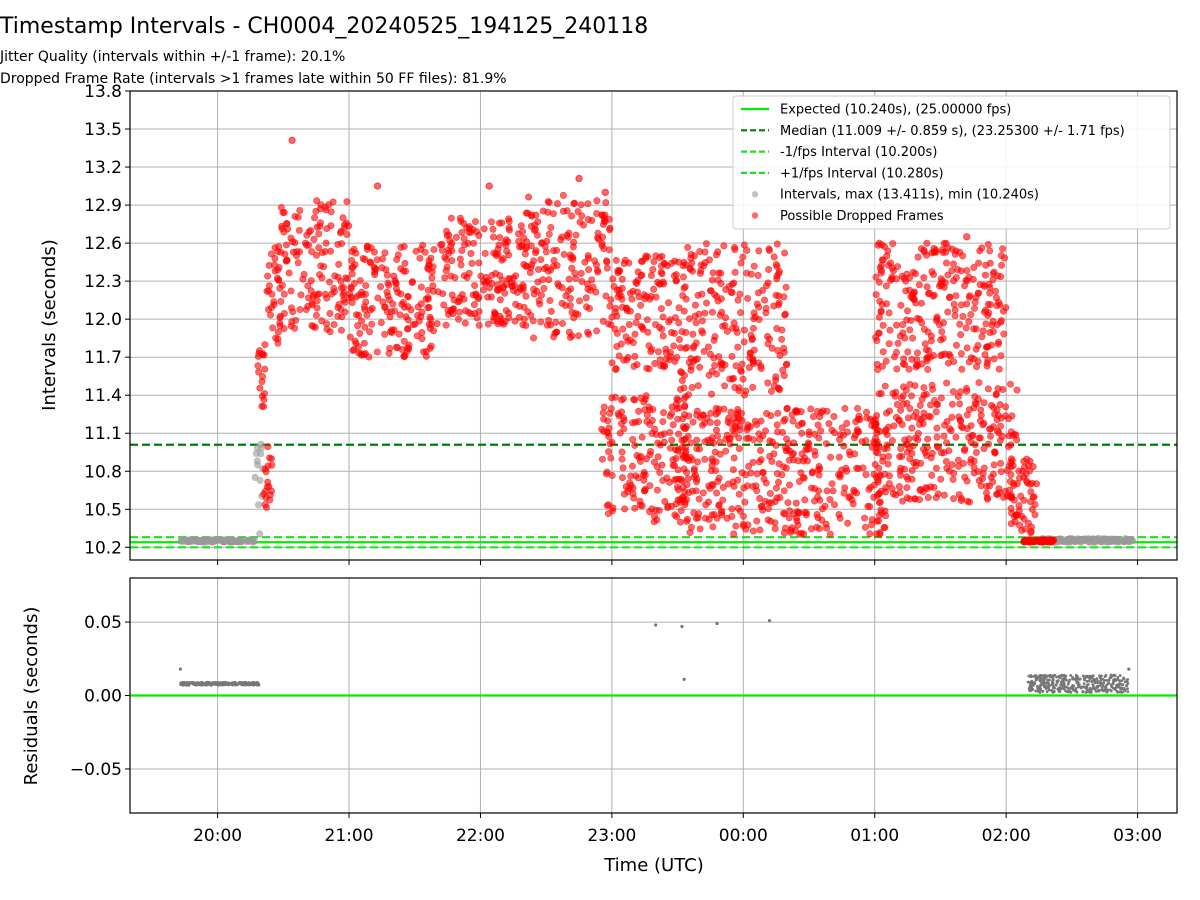 The height and width of the screenshot is (900, 1200). Describe the element at coordinates (261, 448) in the screenshot. I see `interval-point` at that location.